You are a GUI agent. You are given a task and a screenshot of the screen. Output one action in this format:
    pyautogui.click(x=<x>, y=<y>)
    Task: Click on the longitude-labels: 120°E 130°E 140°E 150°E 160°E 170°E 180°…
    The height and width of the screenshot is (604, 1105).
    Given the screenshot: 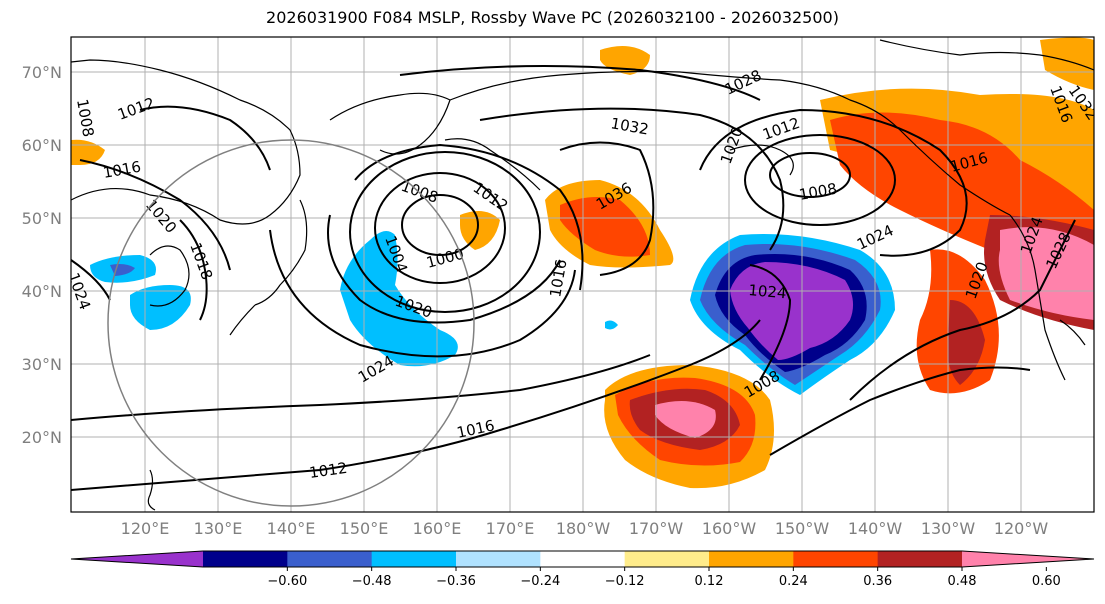 What is the action you would take?
    pyautogui.click(x=585, y=528)
    